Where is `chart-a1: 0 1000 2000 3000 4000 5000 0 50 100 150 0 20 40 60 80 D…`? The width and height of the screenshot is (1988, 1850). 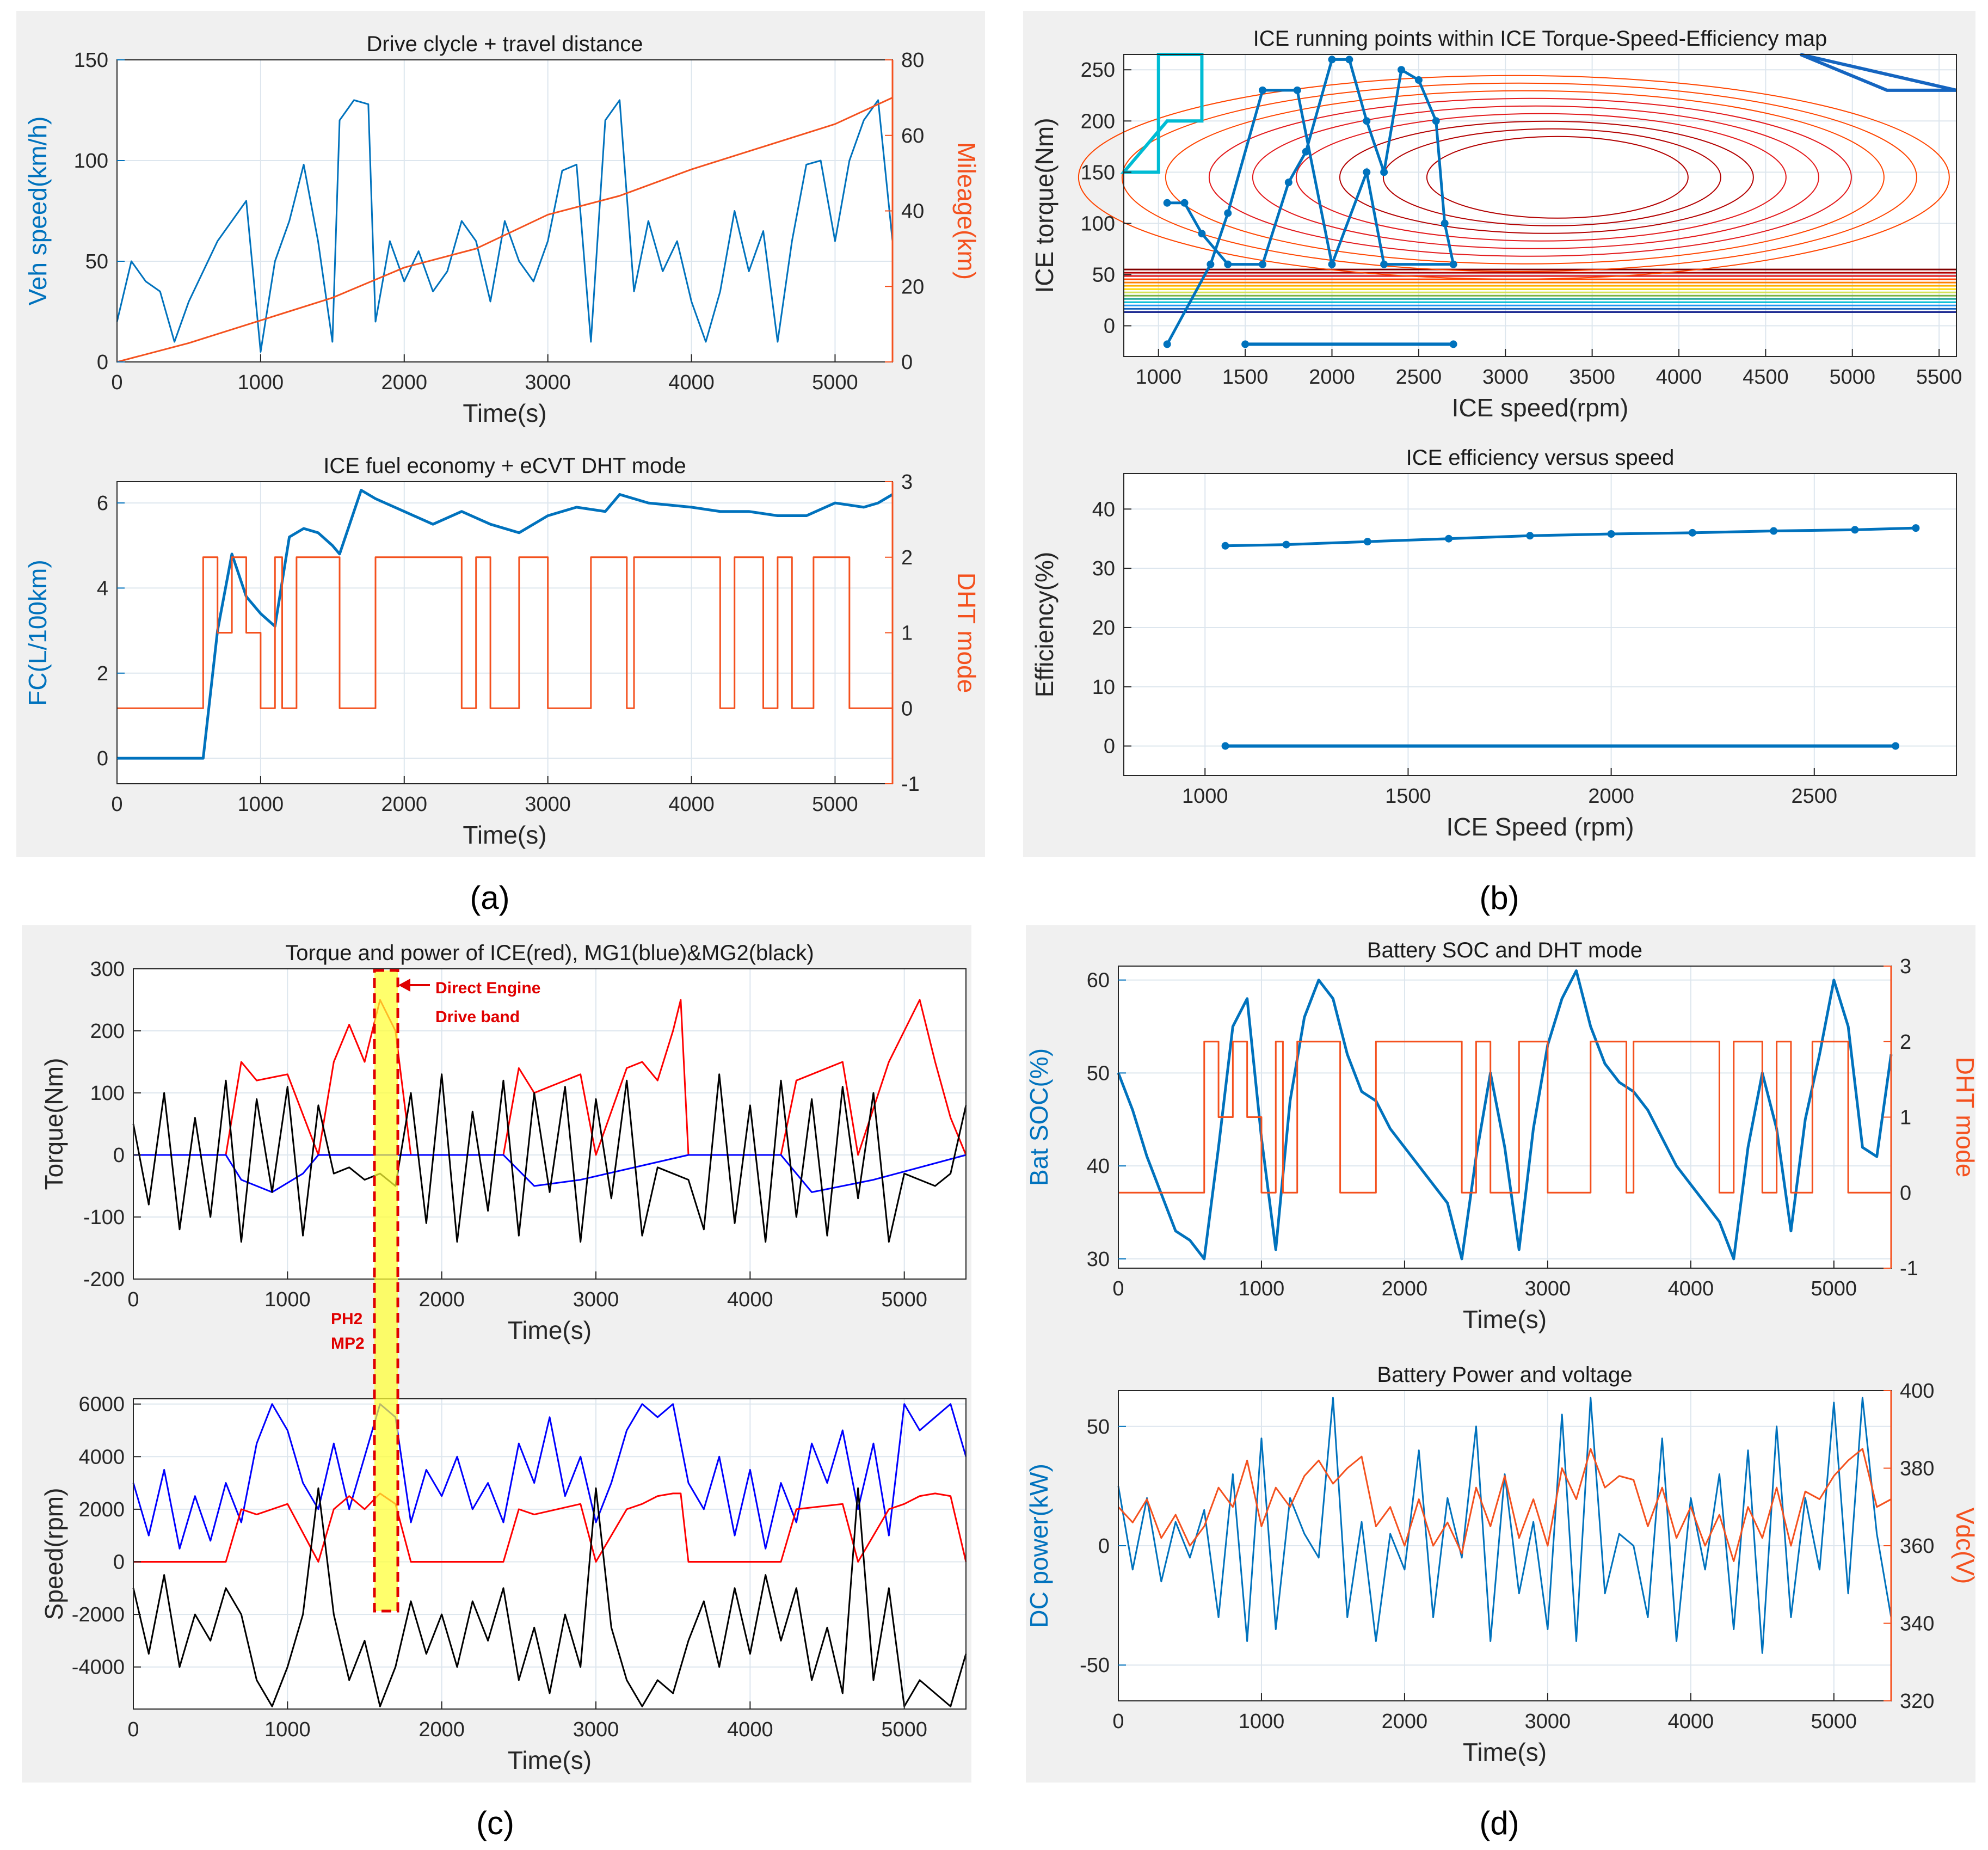
chart-a1: 0 1000 2000 3000 4000 5000 0 50 100 150 0 20 40 60 80 D… is located at coordinates (502, 229).